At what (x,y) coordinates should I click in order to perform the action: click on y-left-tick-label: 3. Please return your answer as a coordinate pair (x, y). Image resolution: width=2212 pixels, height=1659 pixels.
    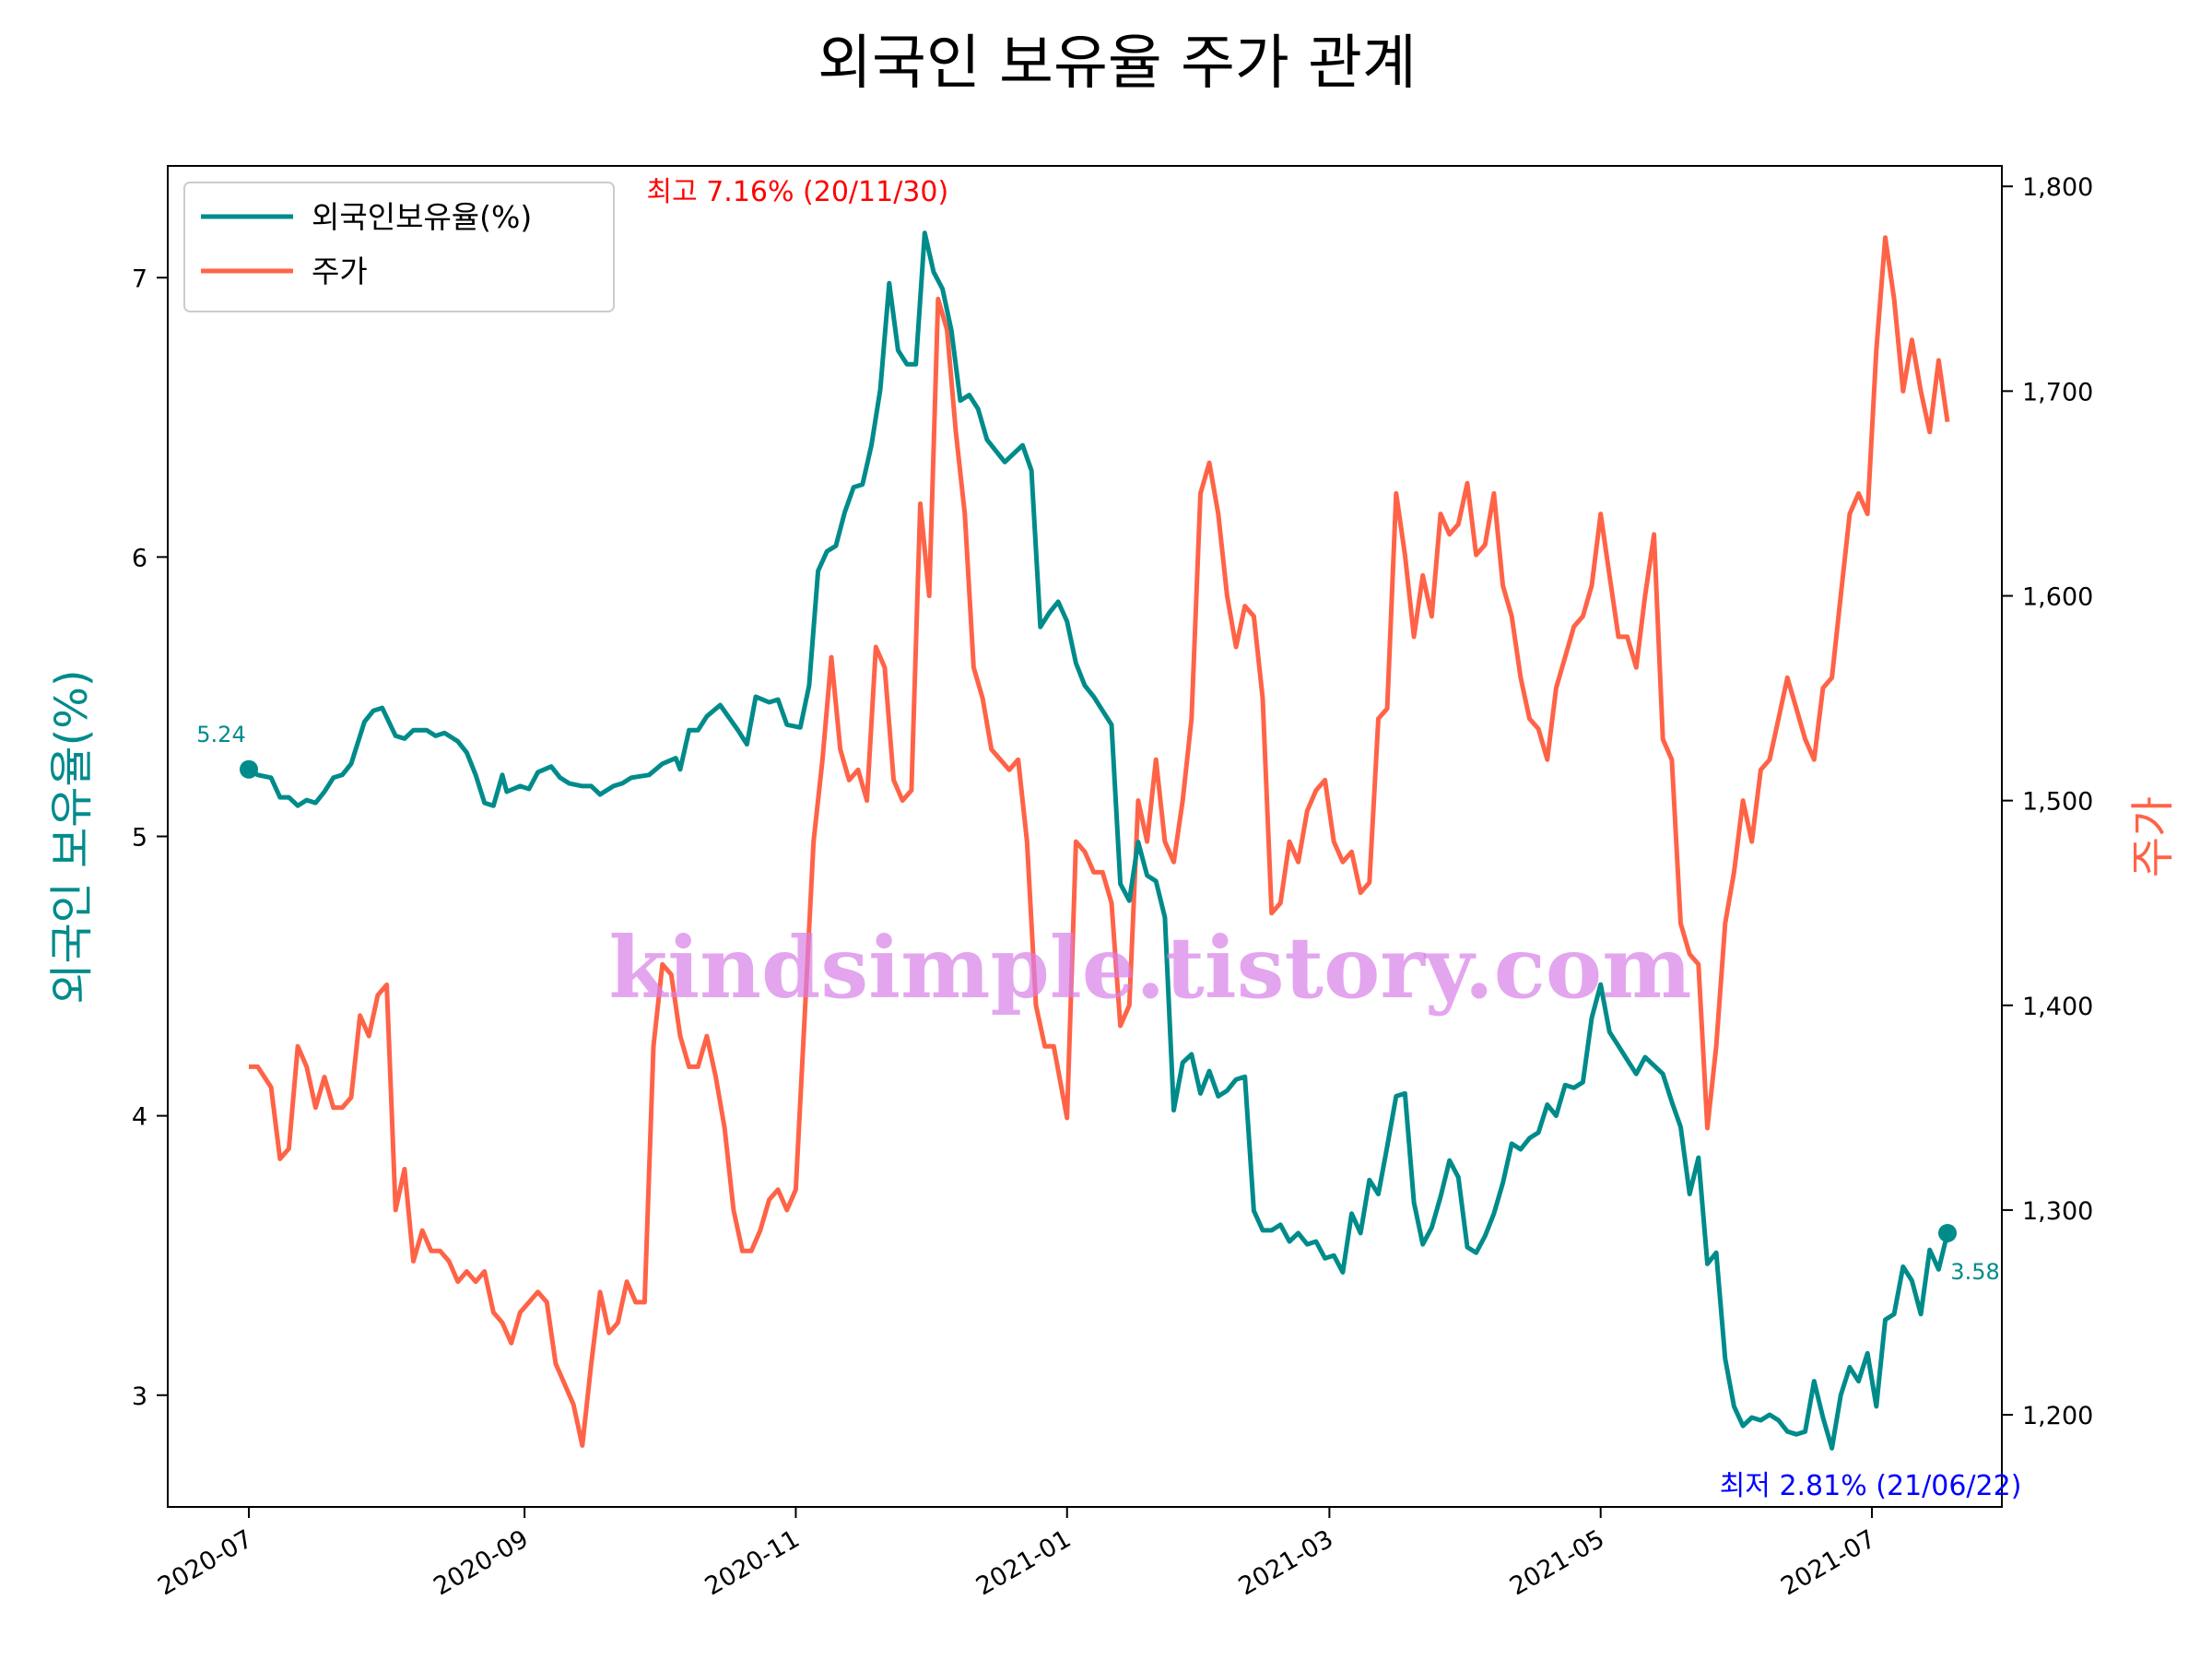
    Looking at the image, I should click on (139, 1396).